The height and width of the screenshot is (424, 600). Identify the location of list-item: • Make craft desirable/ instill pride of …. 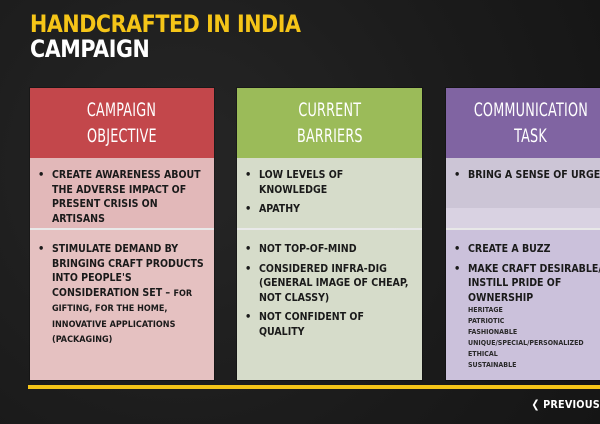
(527, 317).